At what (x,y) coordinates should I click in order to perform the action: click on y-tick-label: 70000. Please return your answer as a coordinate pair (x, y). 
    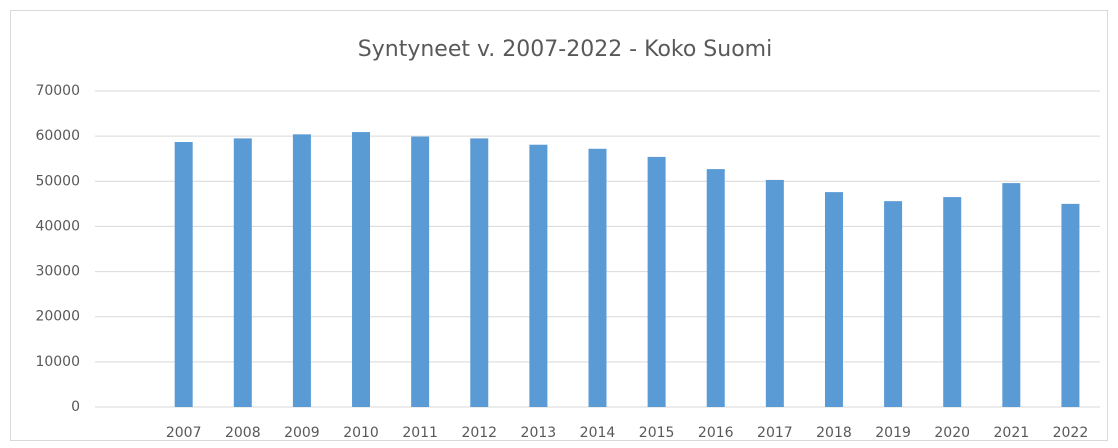
    Looking at the image, I should click on (57, 91).